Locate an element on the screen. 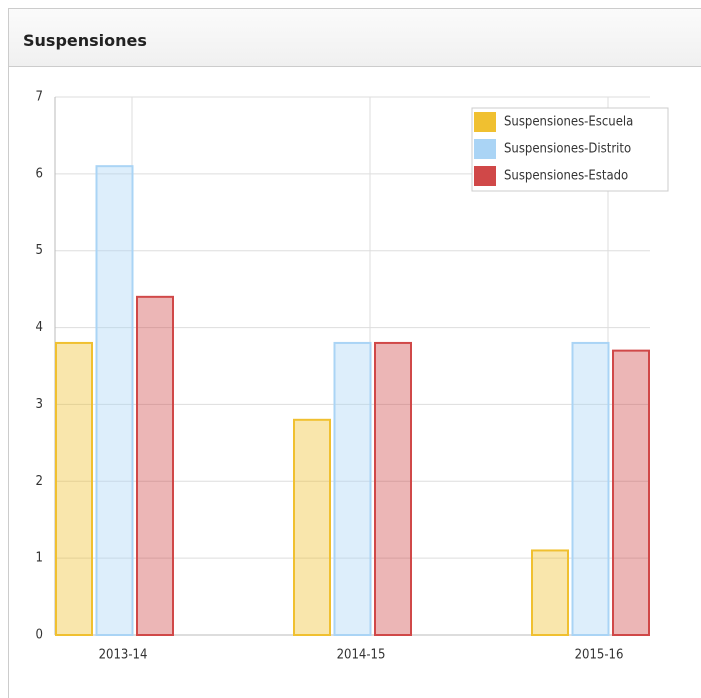 This screenshot has height=698, width=701. y-tick-label: 5 is located at coordinates (39, 250).